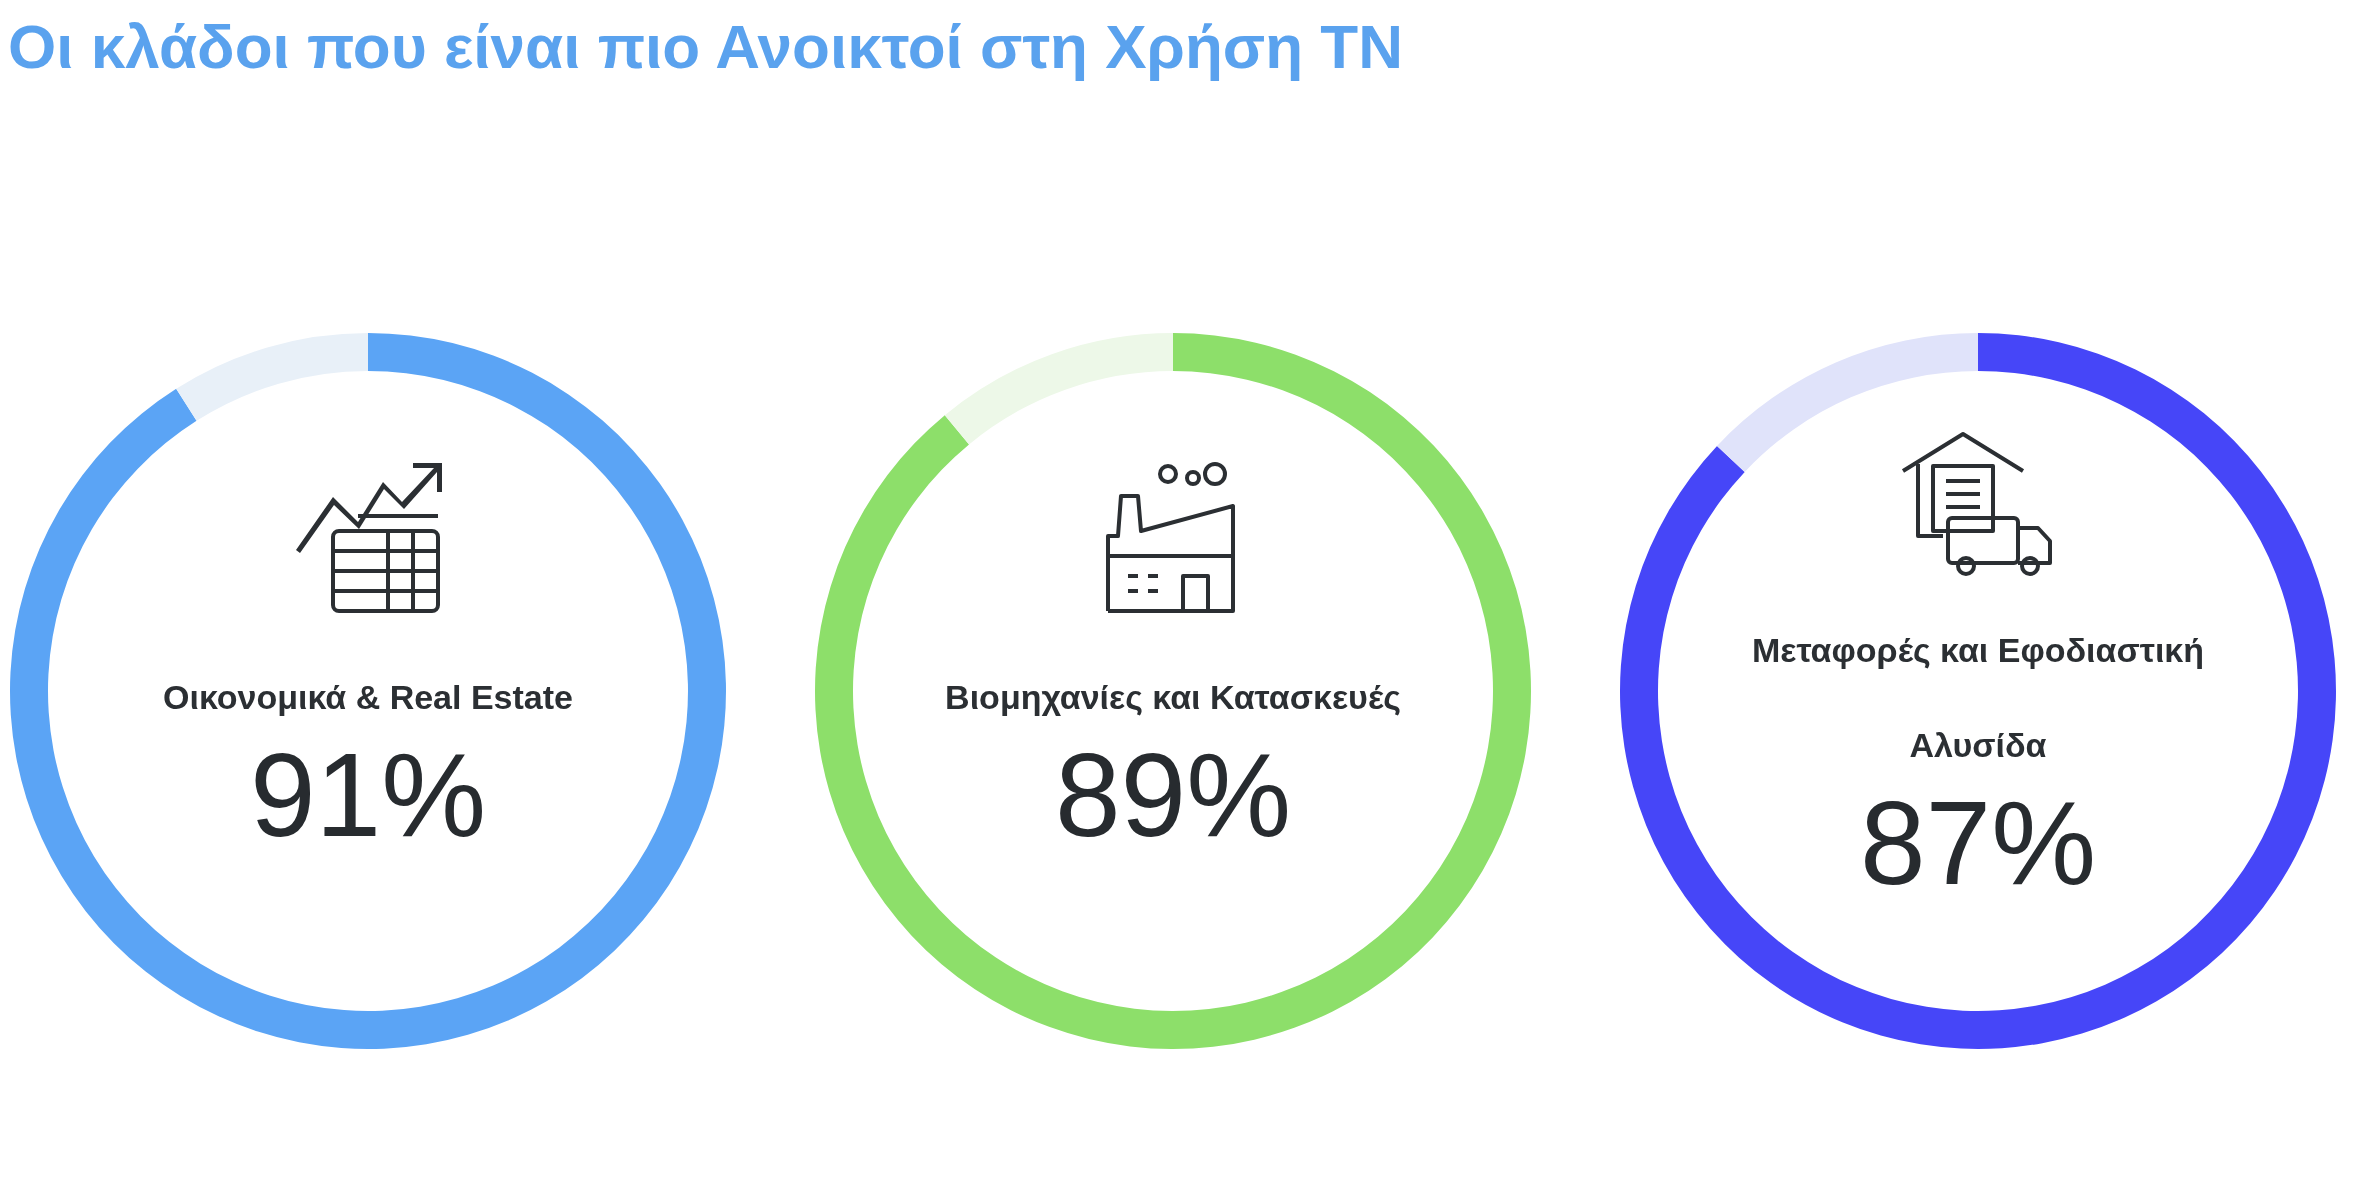 This screenshot has height=1183, width=2362. I want to click on data-label: 91%, so click(368, 795).